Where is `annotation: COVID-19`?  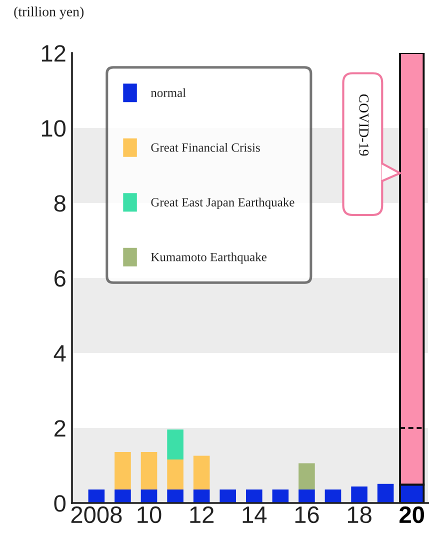
annotation: COVID-19 is located at coordinates (364, 125).